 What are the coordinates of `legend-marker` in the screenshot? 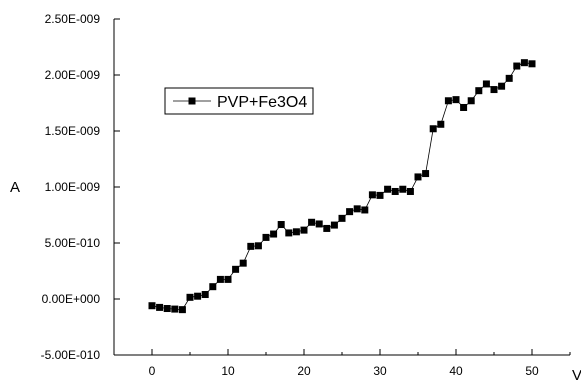 It's located at (192, 101).